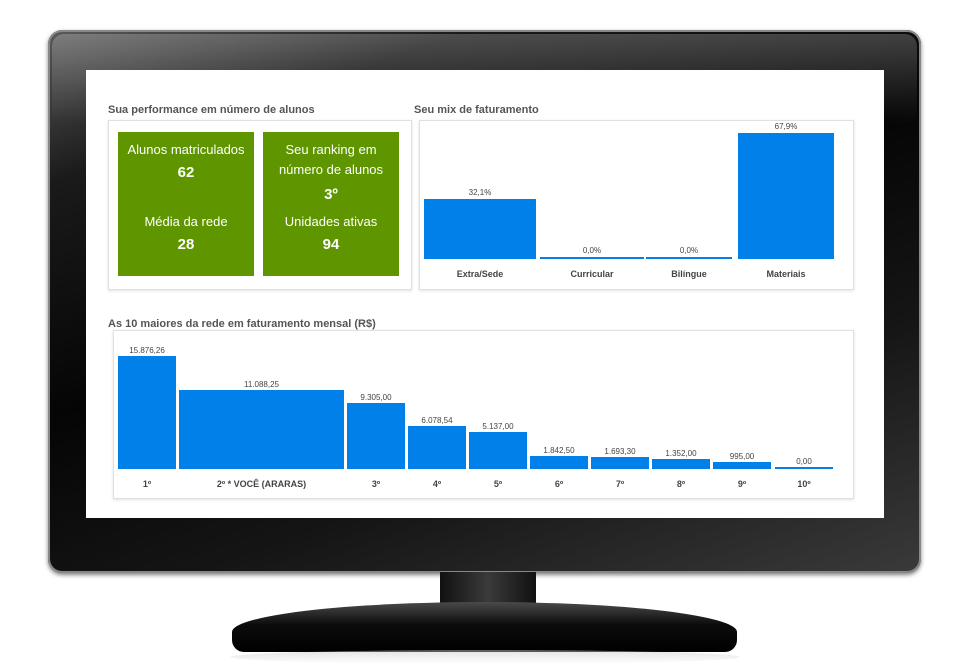 The image size is (978, 668). I want to click on performance-title: Sua performance em número de alunos, so click(211, 110).